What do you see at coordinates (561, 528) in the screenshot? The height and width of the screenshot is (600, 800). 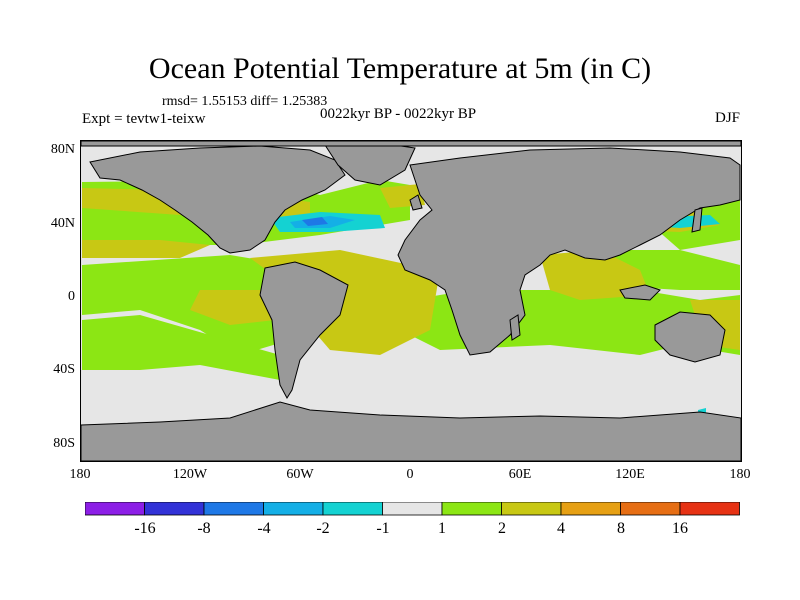 I see `colorbar-label: 4` at bounding box center [561, 528].